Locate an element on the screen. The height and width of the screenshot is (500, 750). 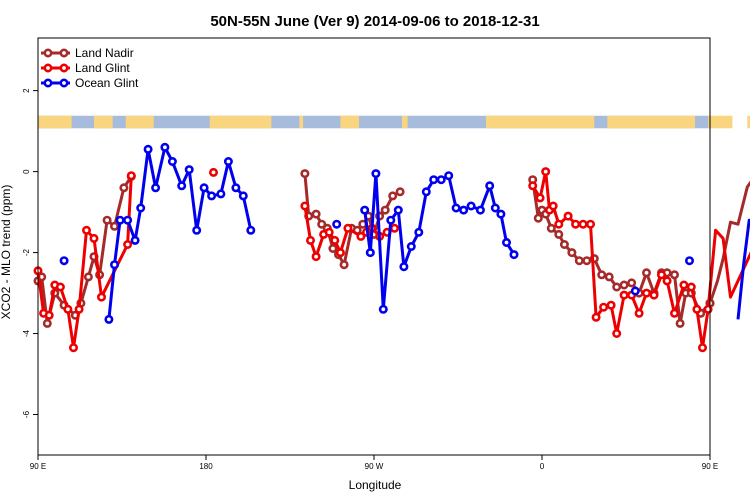
legend-item: Land Nadir is located at coordinates (87, 53).